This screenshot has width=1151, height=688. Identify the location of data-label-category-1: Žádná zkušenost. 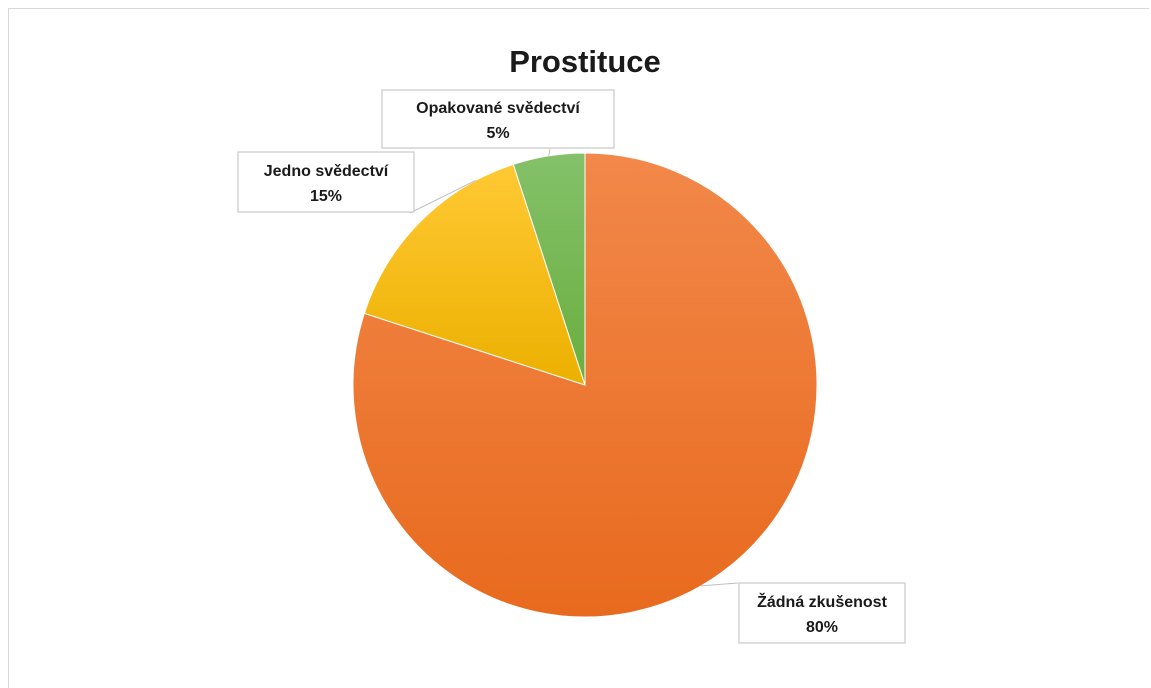
(822, 601).